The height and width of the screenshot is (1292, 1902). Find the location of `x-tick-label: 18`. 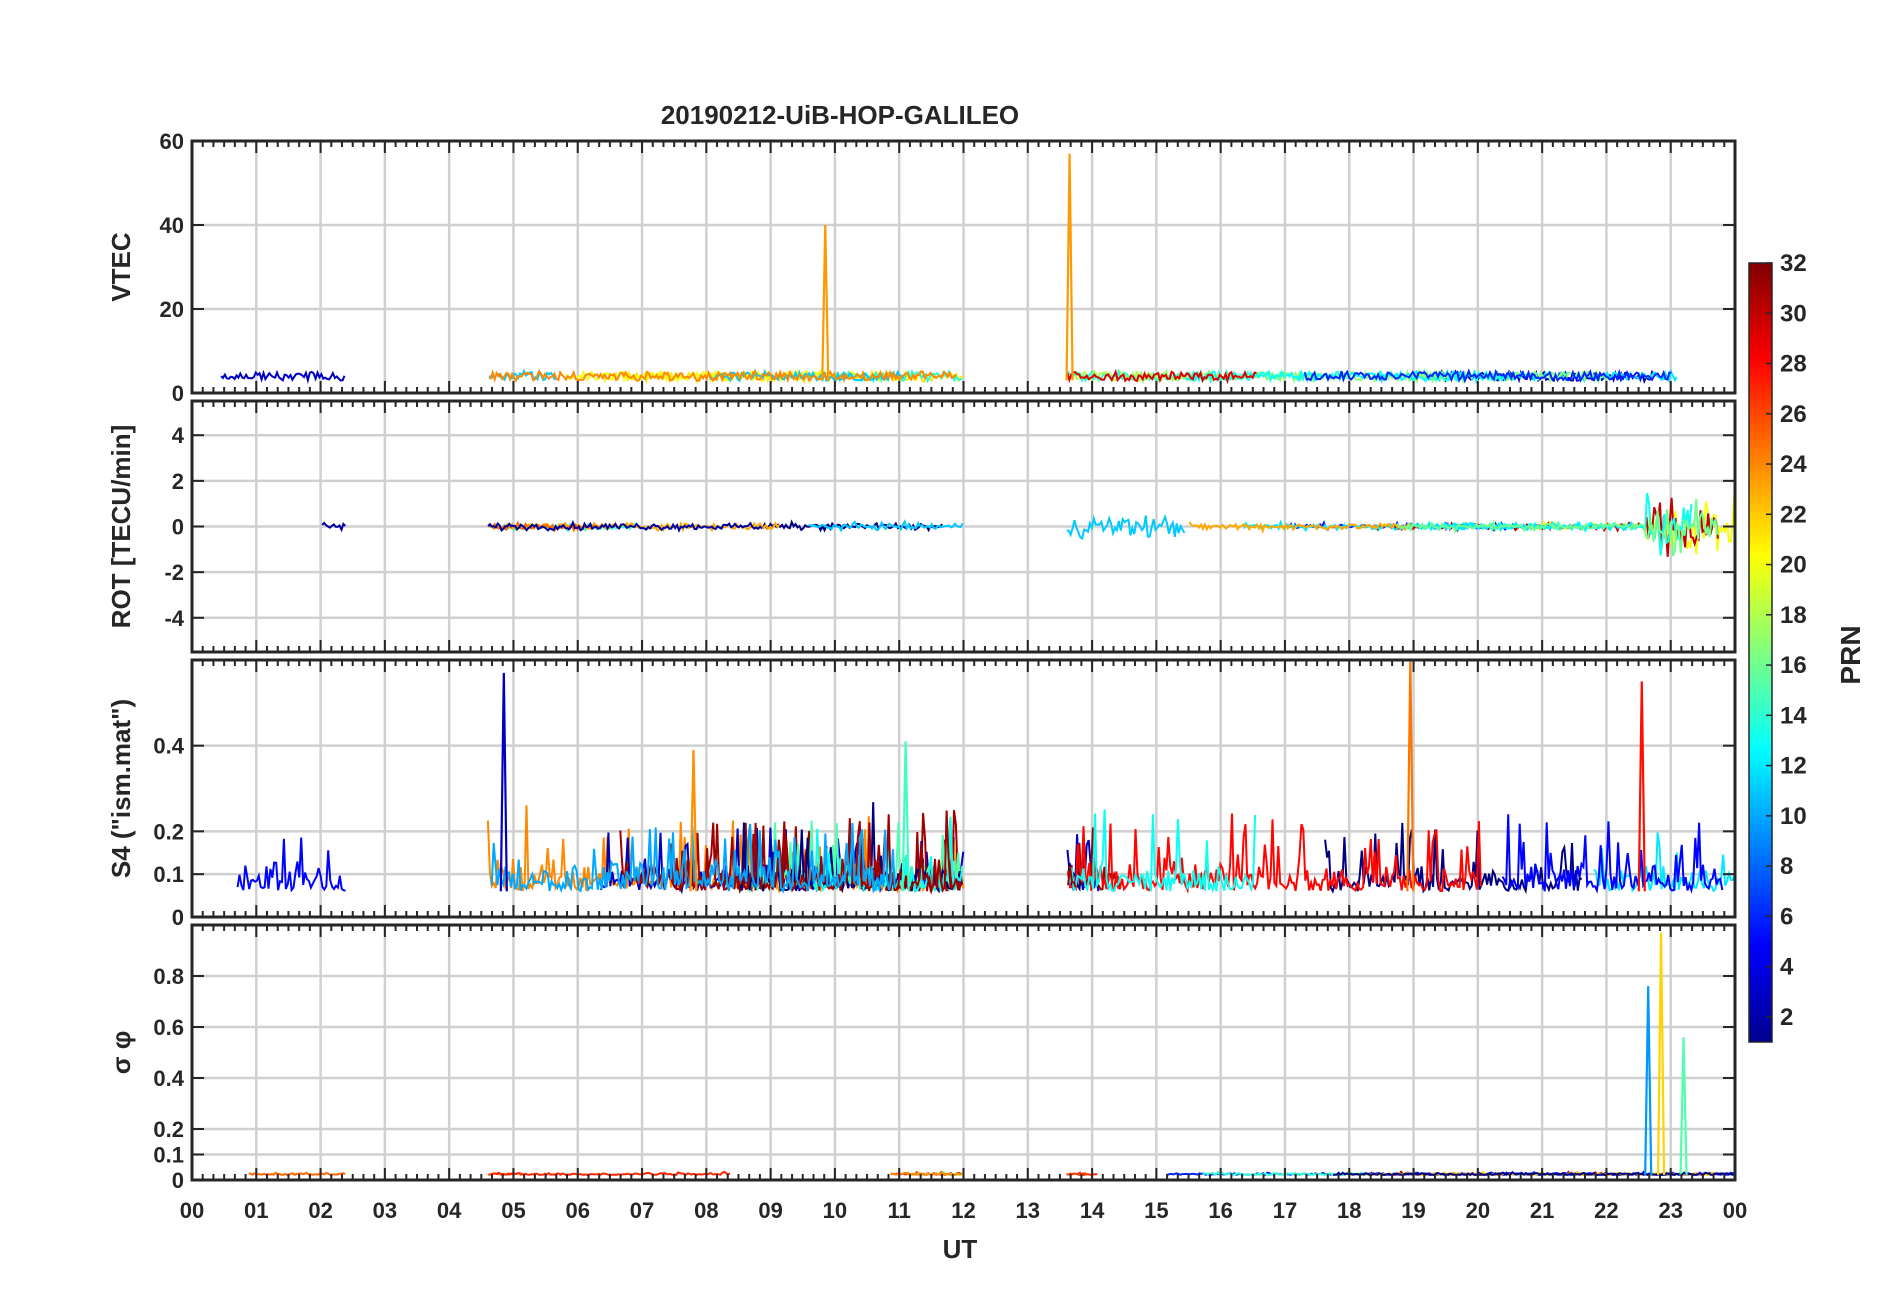

x-tick-label: 18 is located at coordinates (1349, 1210).